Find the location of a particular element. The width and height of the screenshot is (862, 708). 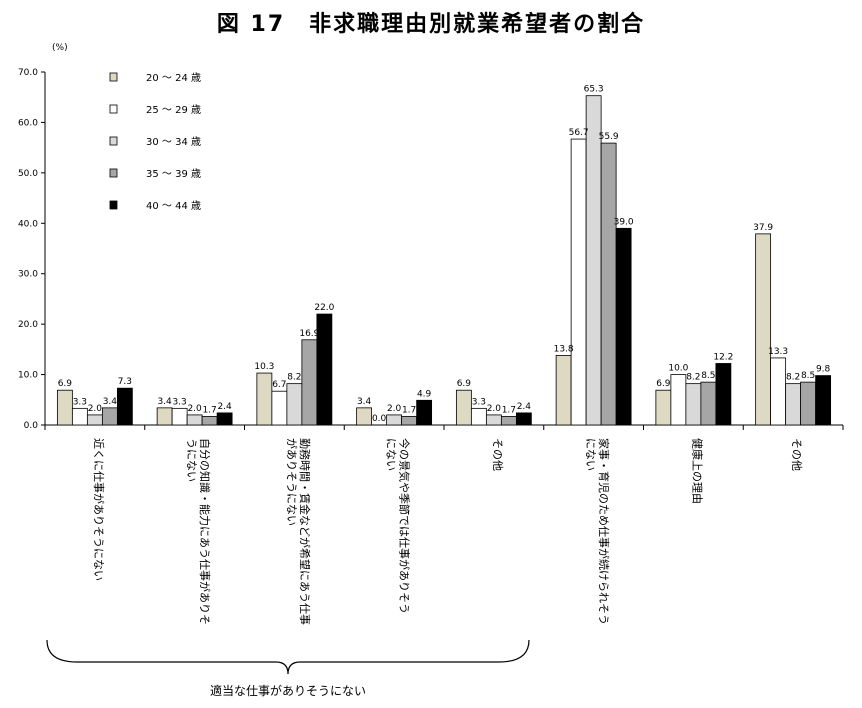

y-tick-label: 0.0 is located at coordinates (31, 426).